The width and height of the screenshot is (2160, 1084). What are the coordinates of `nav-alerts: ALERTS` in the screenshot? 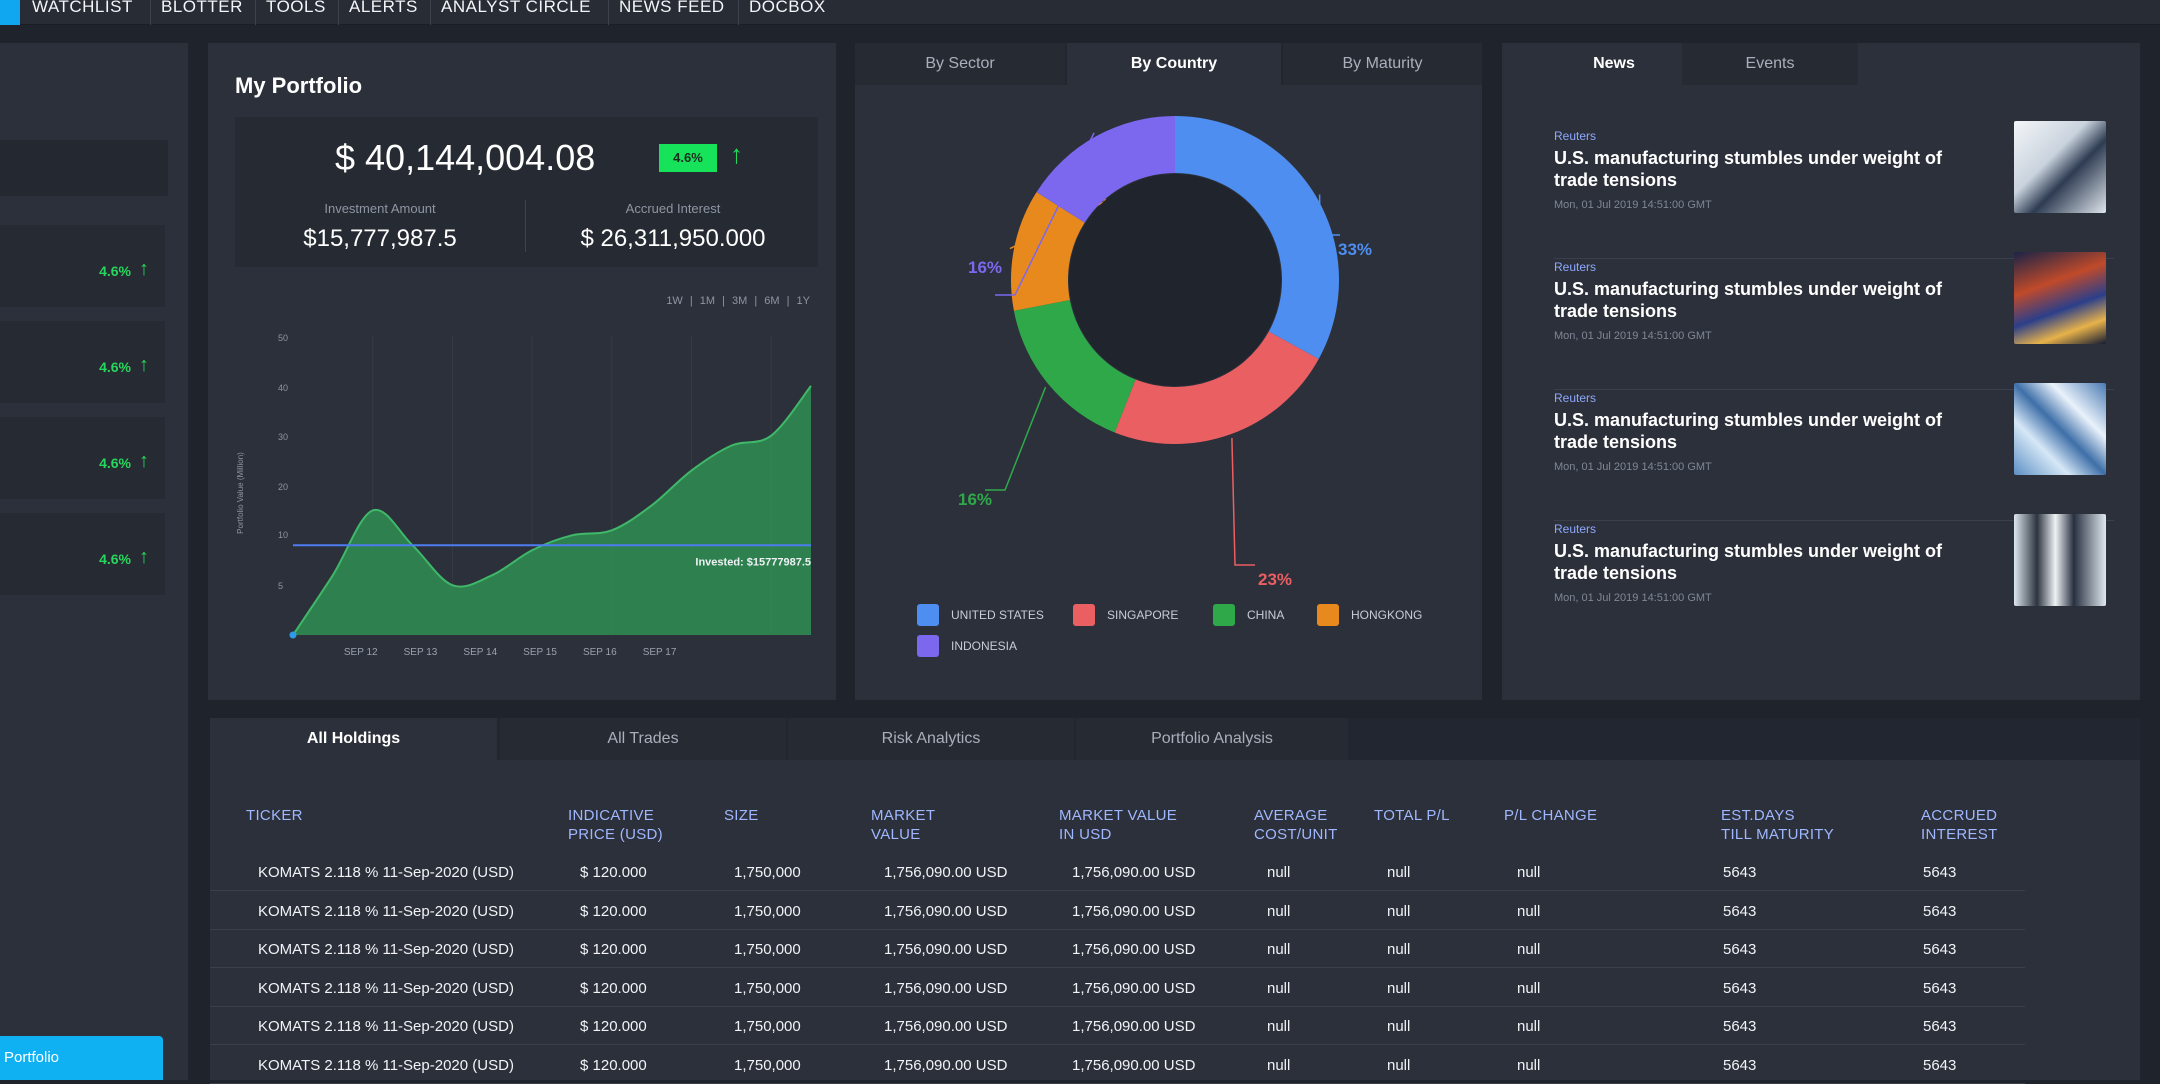 It's located at (378, 12).